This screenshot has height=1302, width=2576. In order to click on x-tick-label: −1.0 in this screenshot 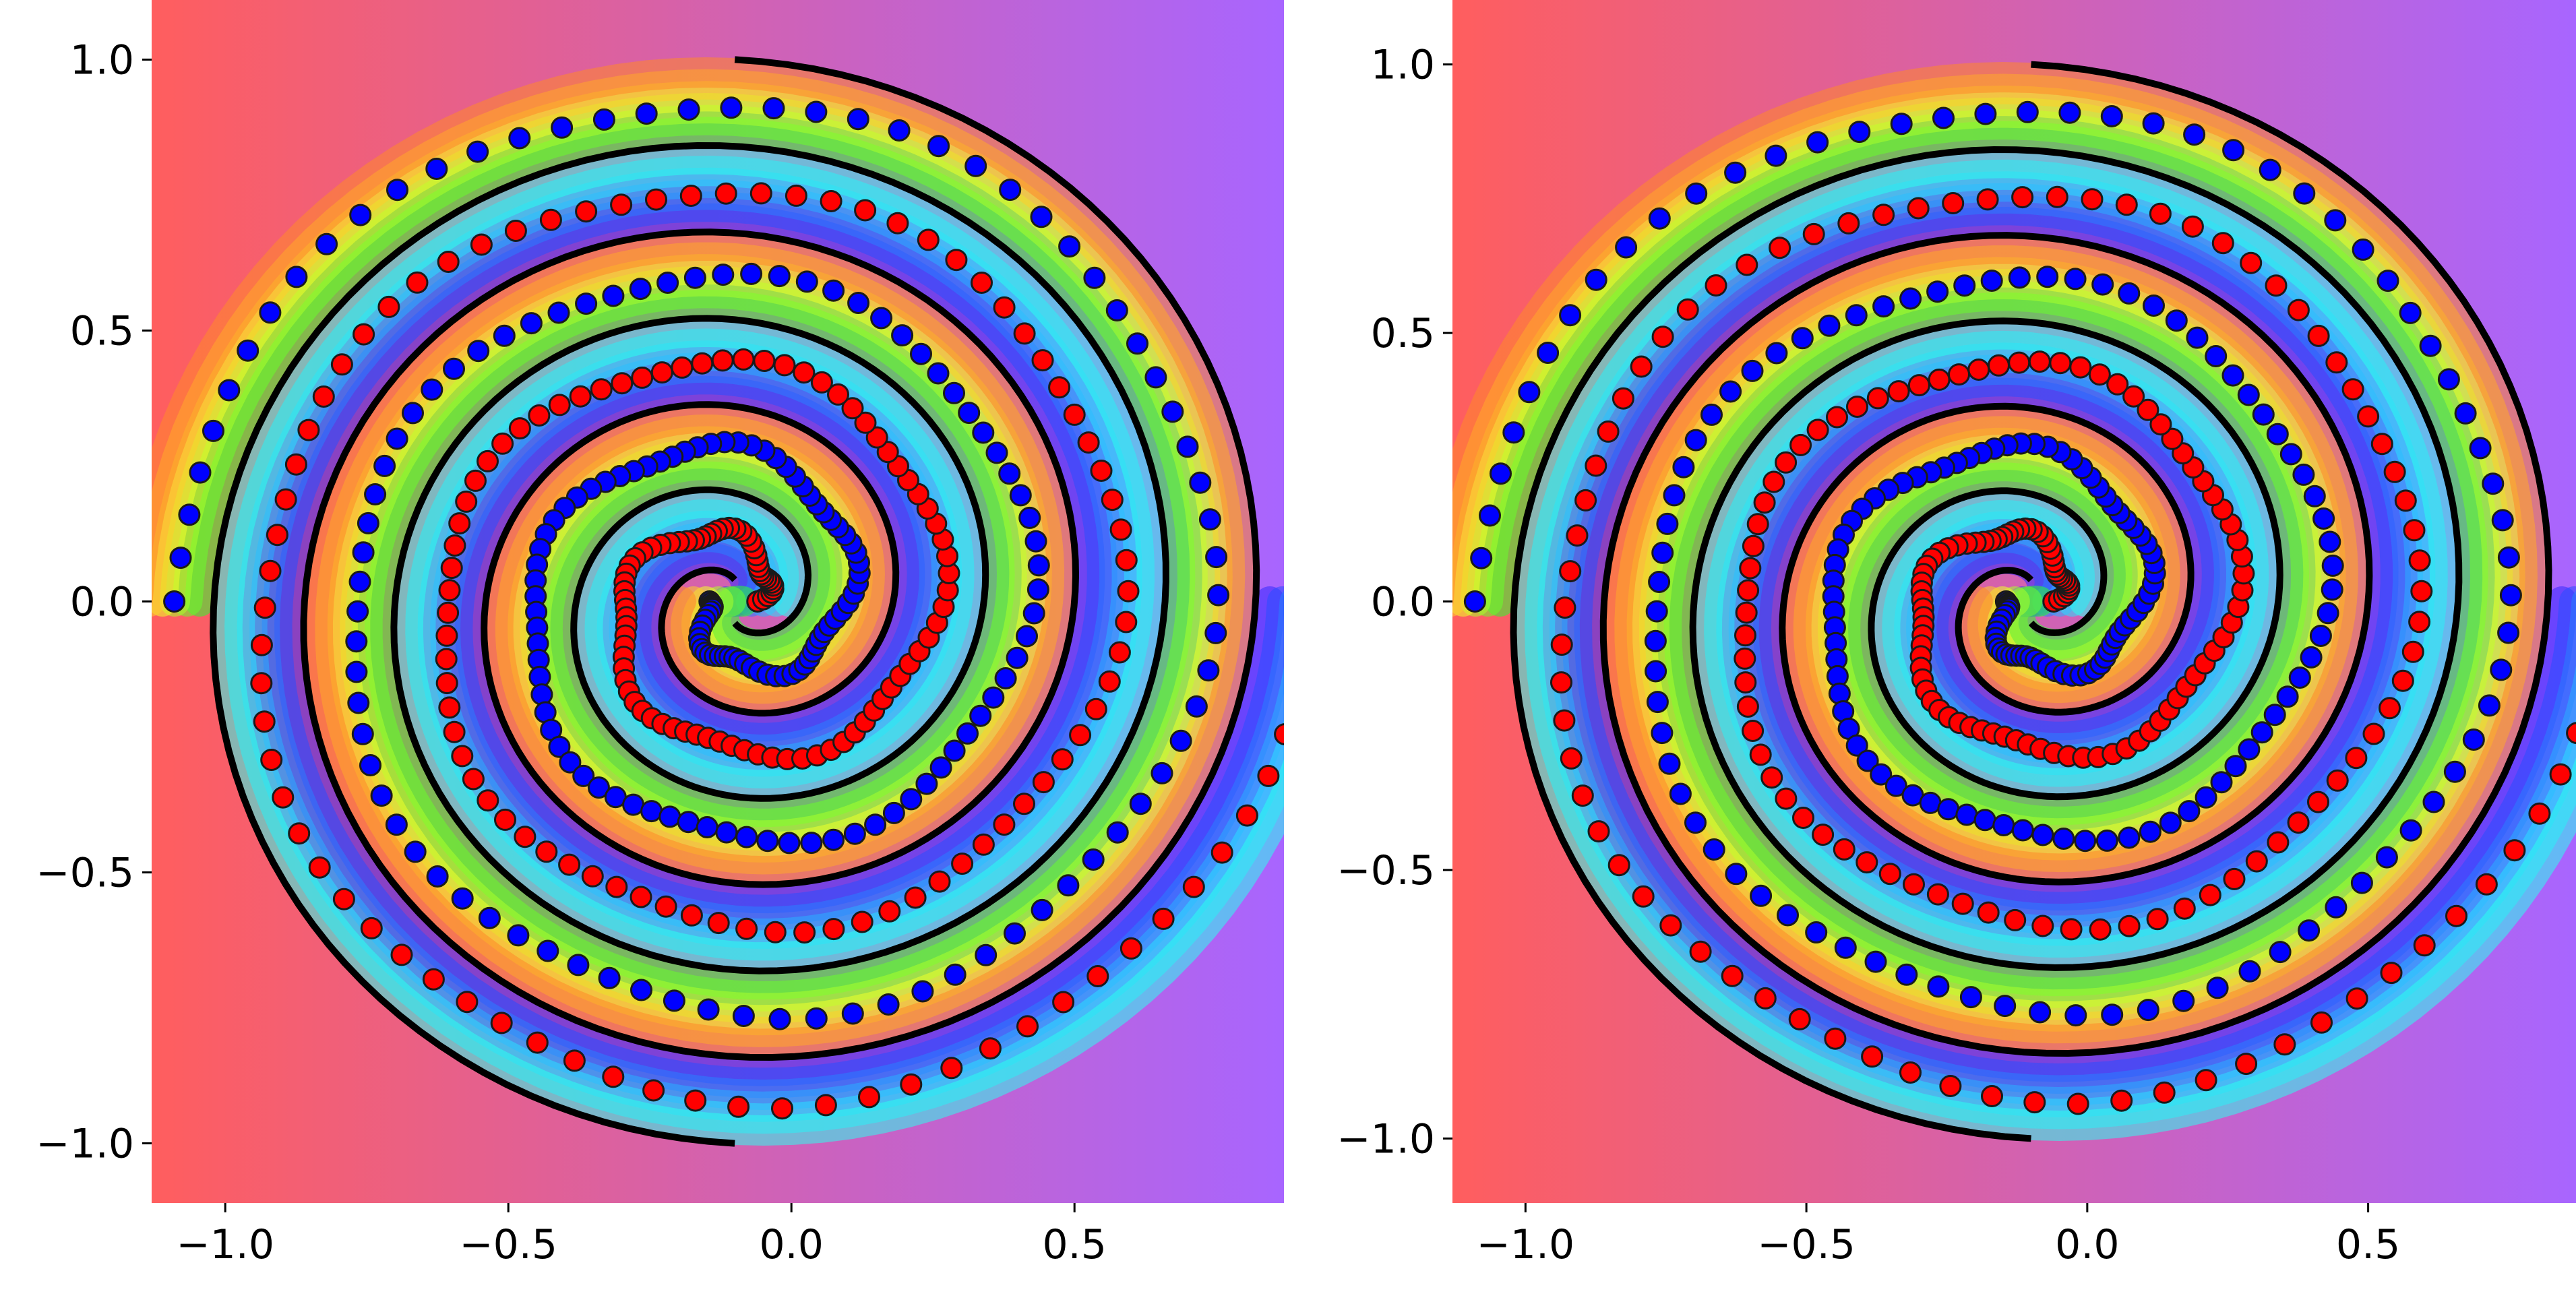, I will do `click(225, 1244)`.